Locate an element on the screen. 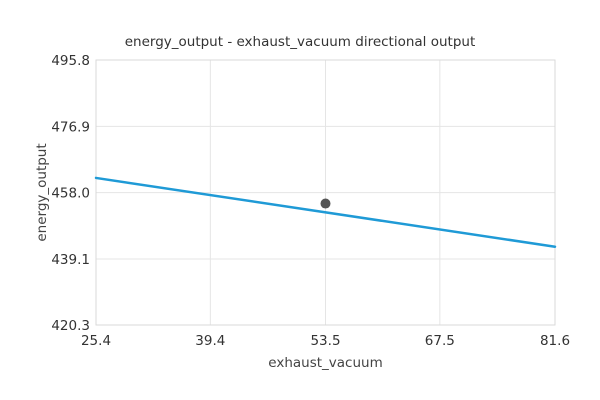 The image size is (600, 400). x-tick-label-2: 53.5 is located at coordinates (325, 341).